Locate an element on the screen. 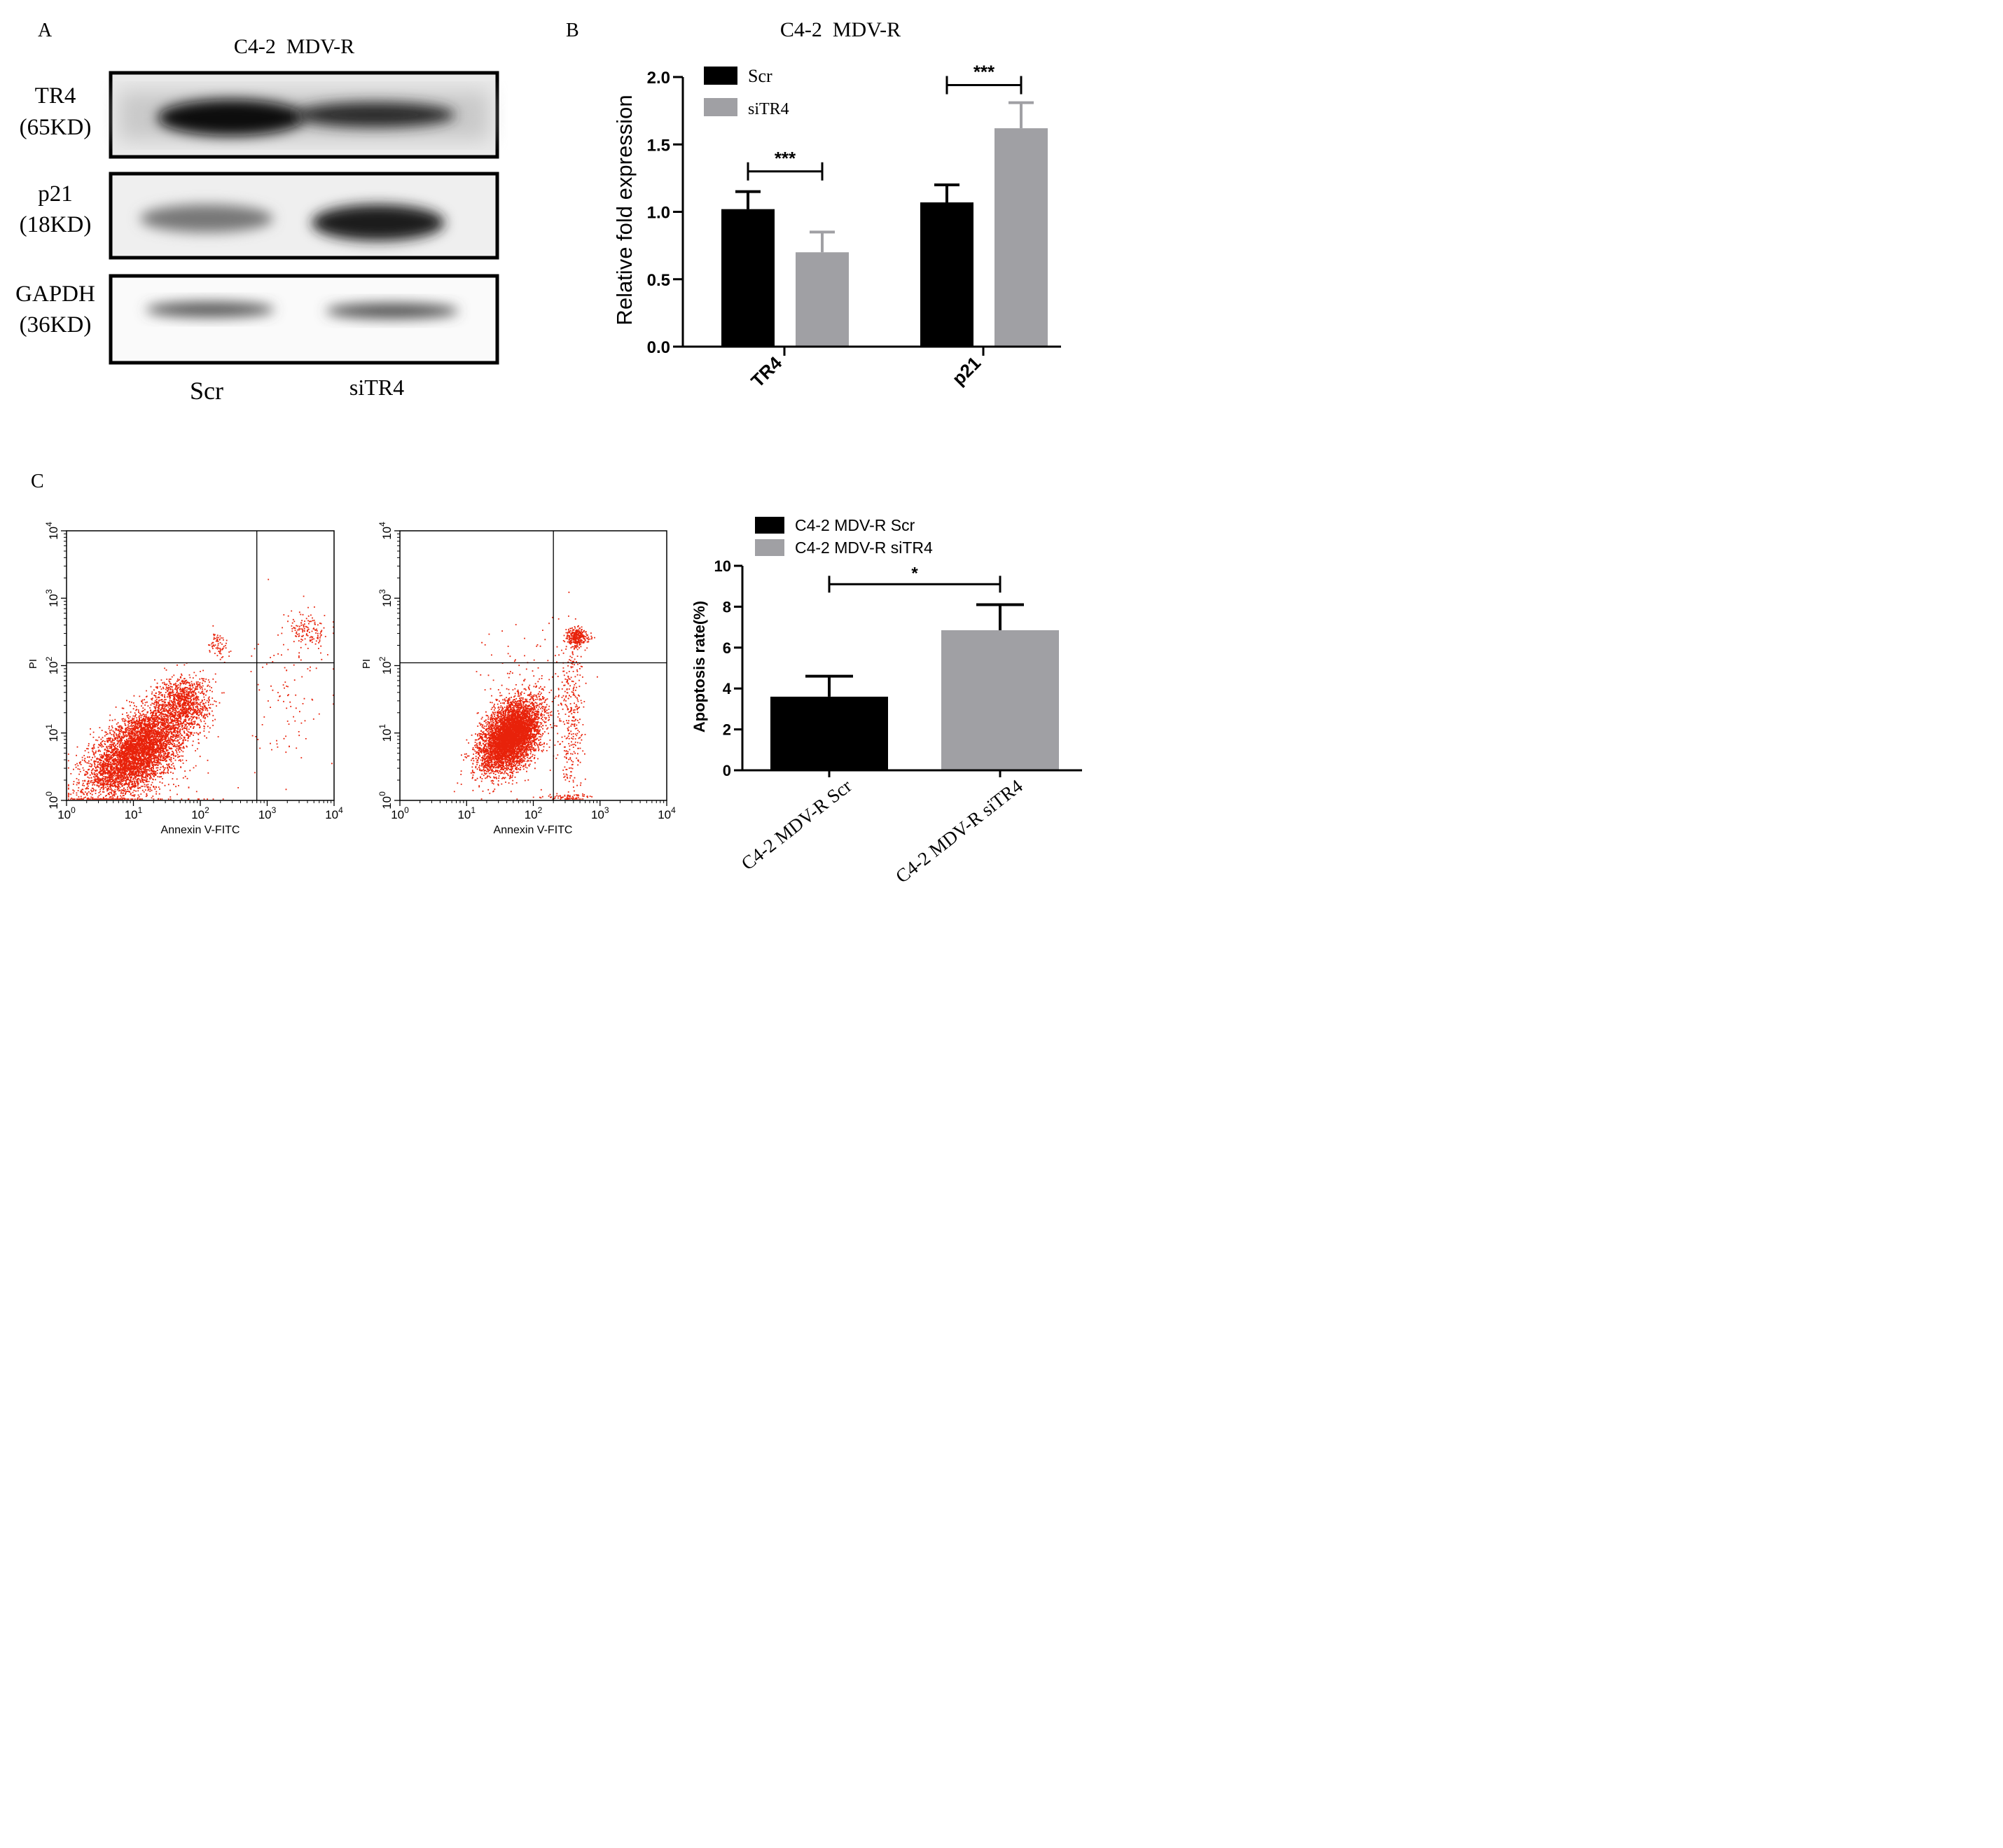 The height and width of the screenshot is (1848, 2003). chart-b-ytick-label: 0.5 is located at coordinates (658, 280).